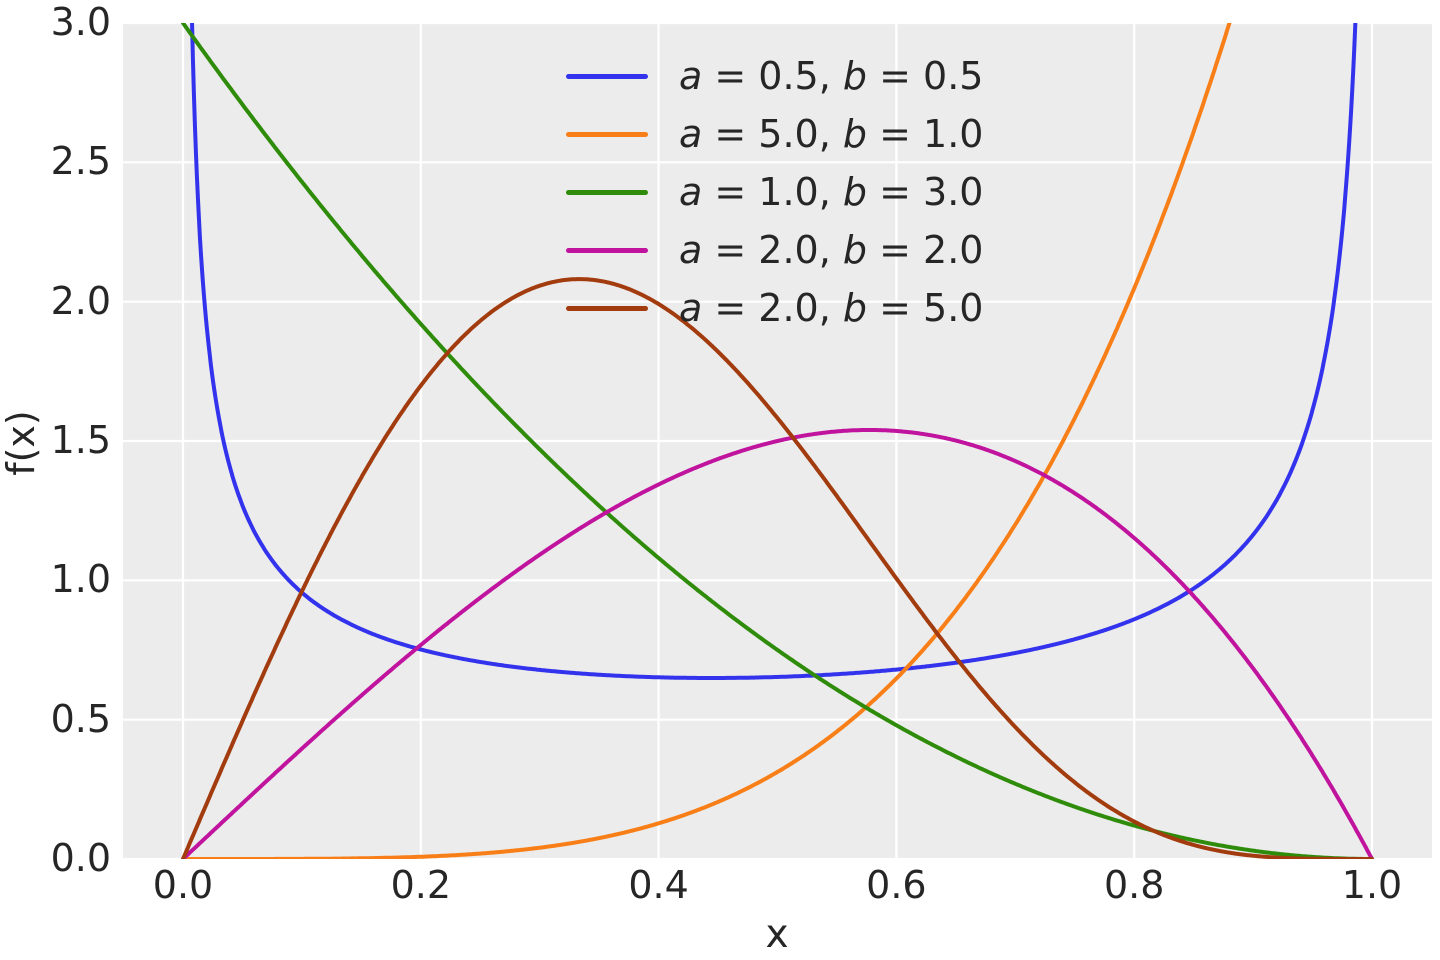 This screenshot has height=960, width=1440. I want to click on y-tick-label: 2.0, so click(80, 300).